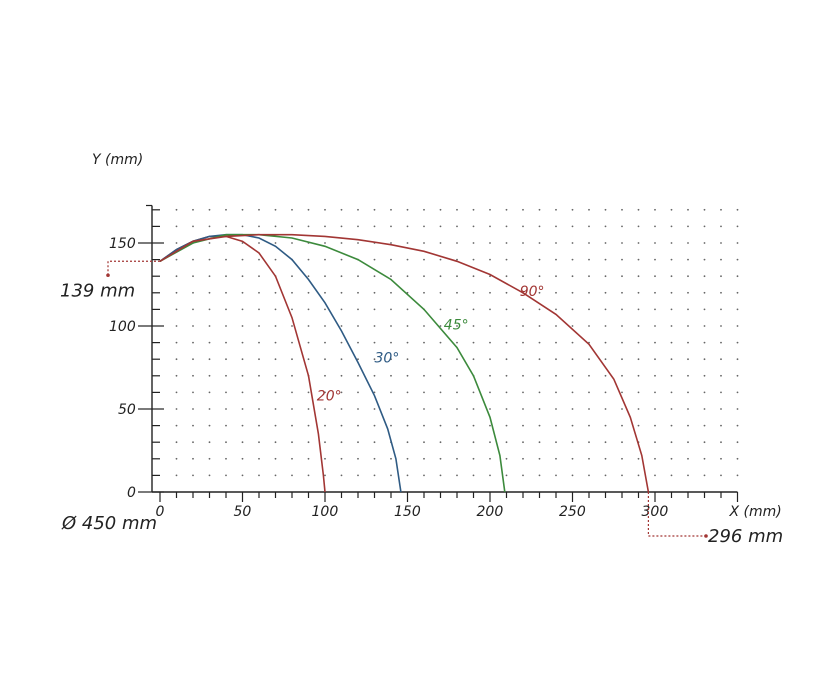  What do you see at coordinates (490, 512) in the screenshot?
I see `x-tick-label: 200` at bounding box center [490, 512].